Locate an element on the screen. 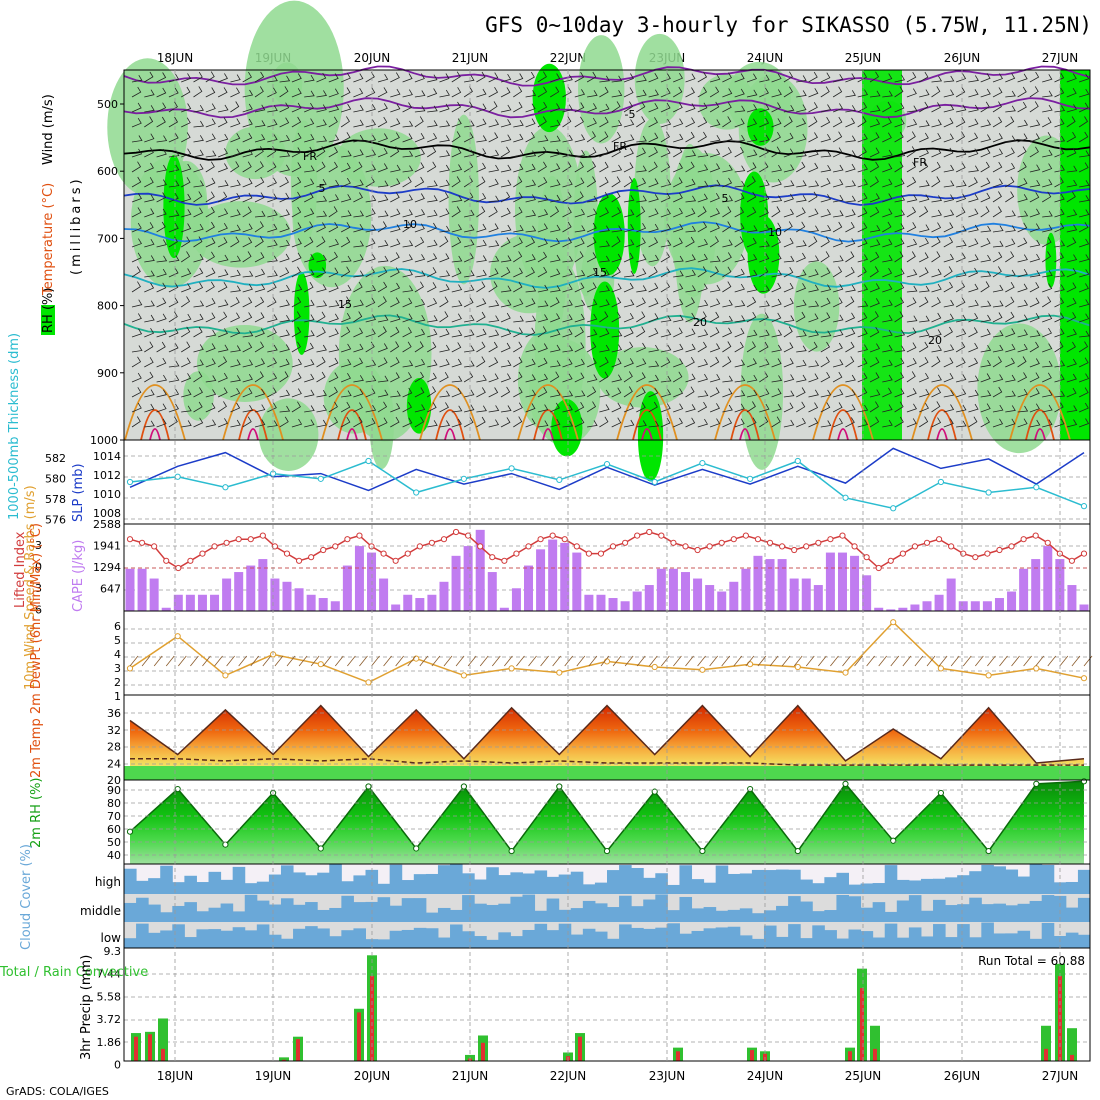 The width and height of the screenshot is (1100, 1100). cape-tick-label: 2588 is located at coordinates (107, 524).